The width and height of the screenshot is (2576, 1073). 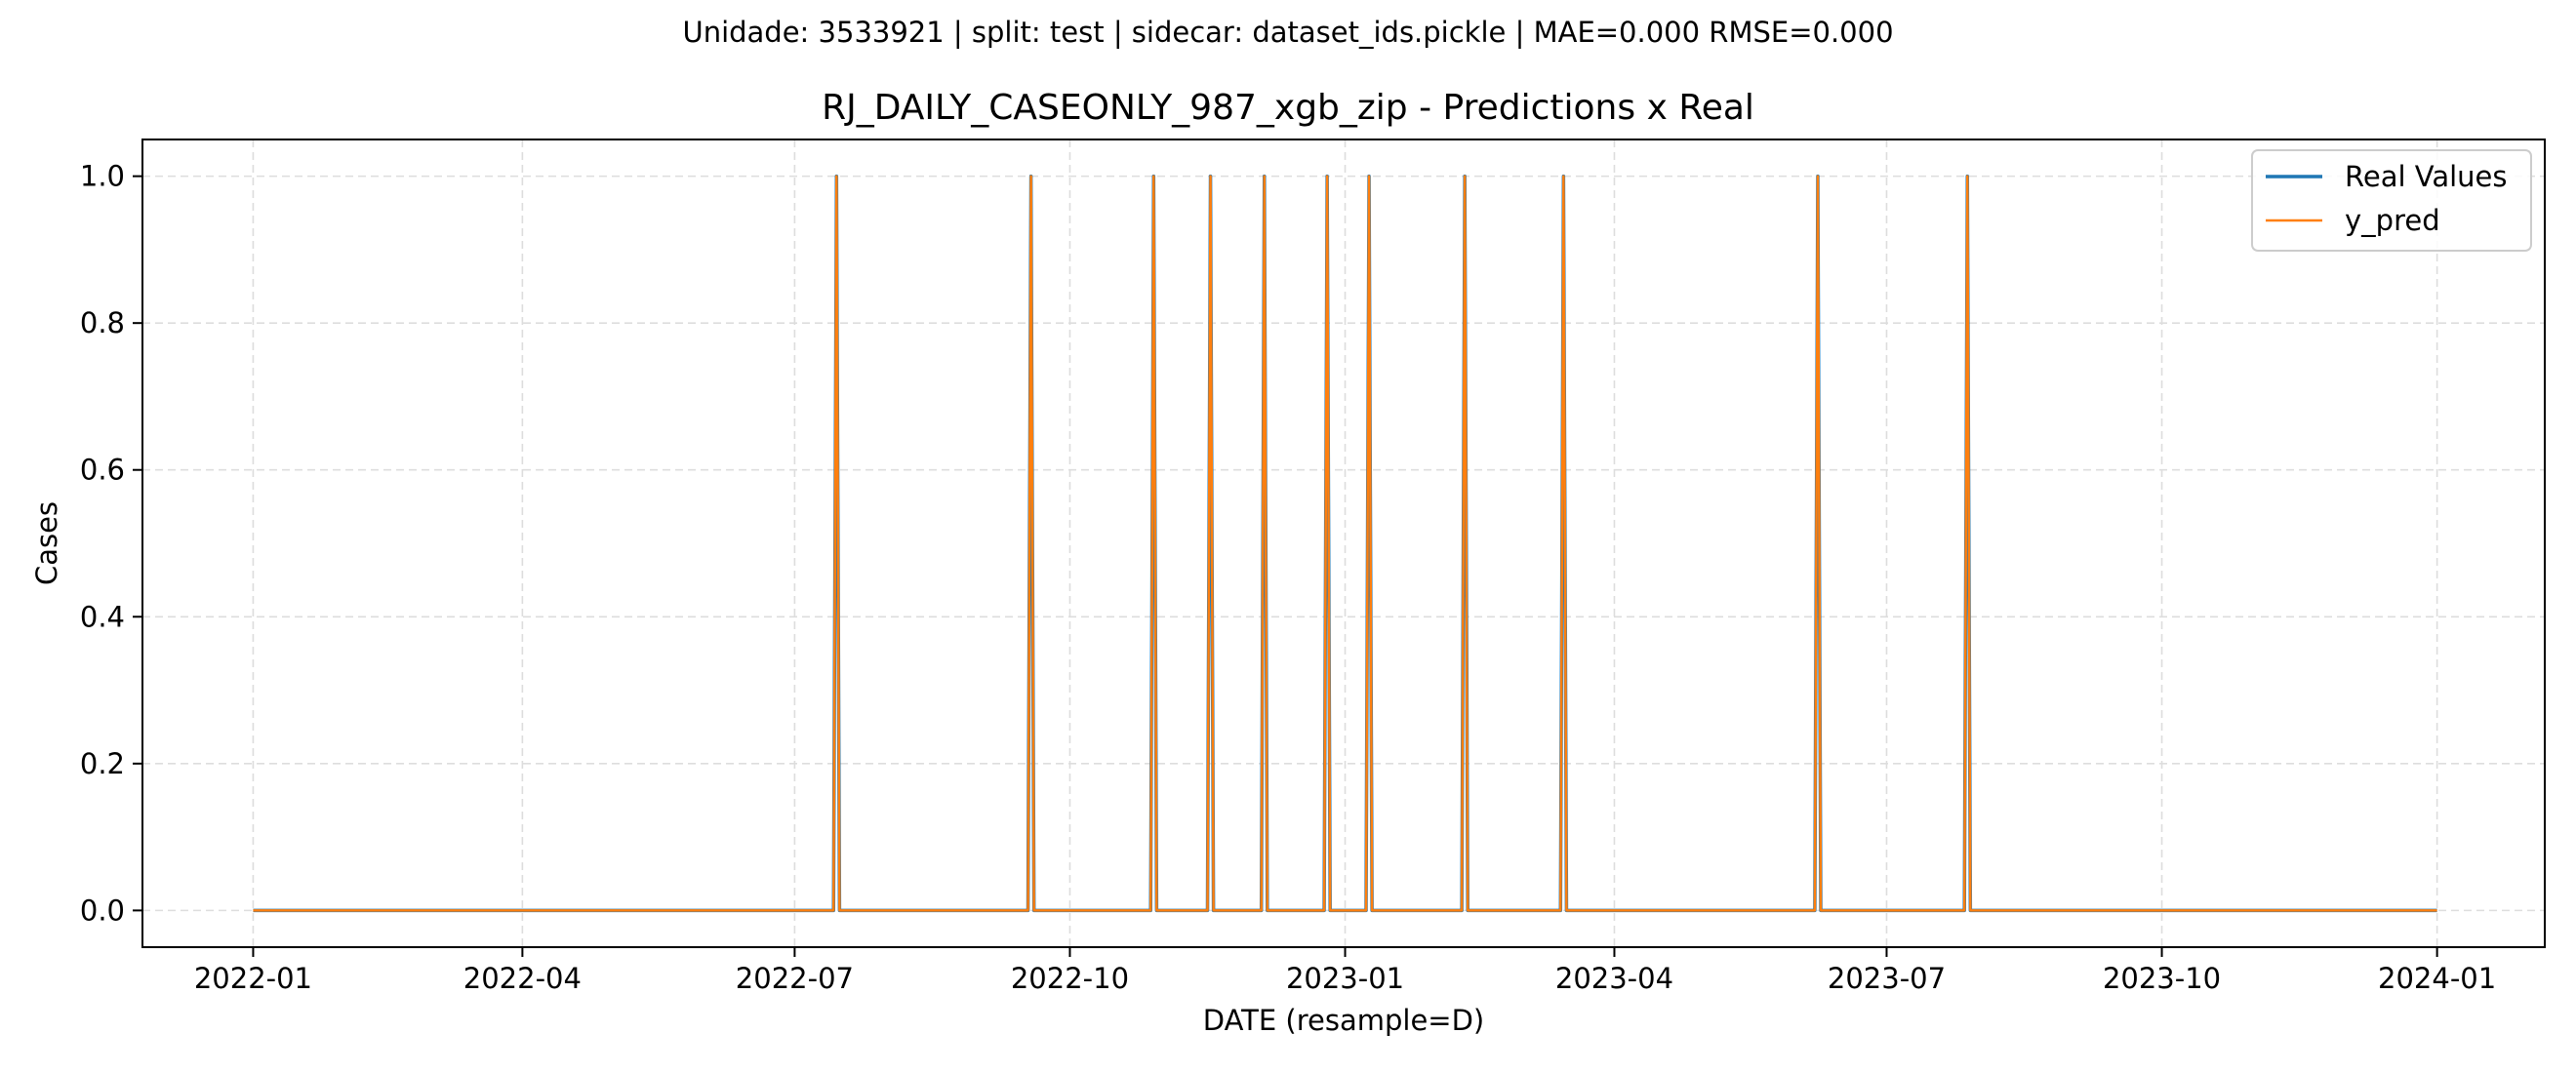 I want to click on legend: Real Values y_pred, so click(x=2391, y=200).